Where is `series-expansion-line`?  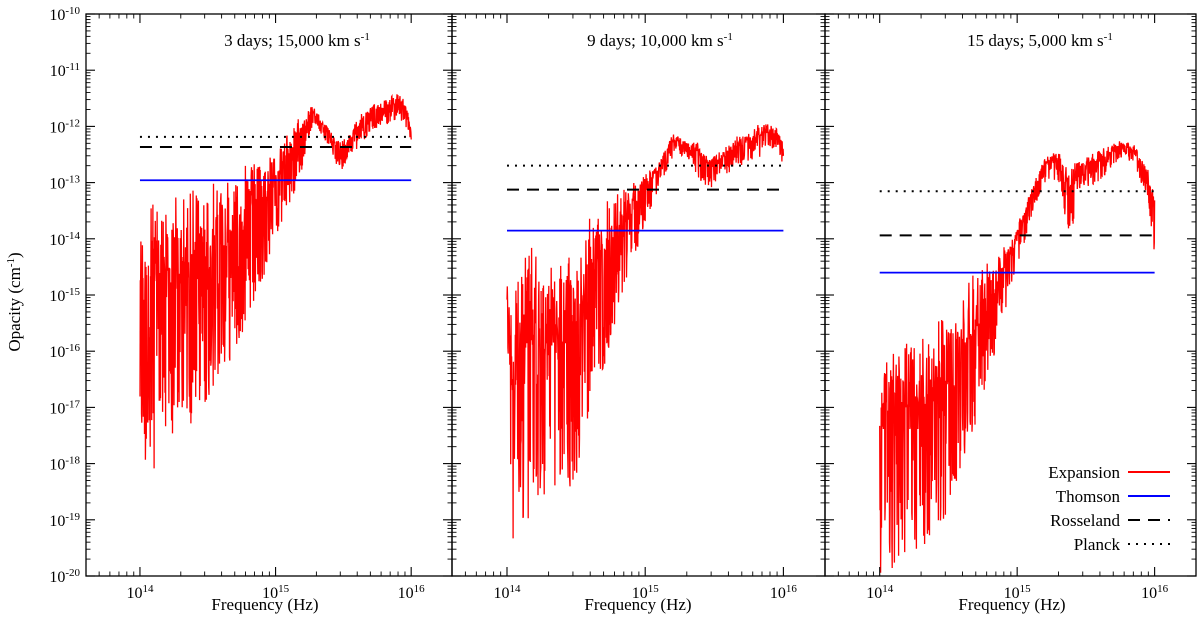
series-expansion-line is located at coordinates (275, 281).